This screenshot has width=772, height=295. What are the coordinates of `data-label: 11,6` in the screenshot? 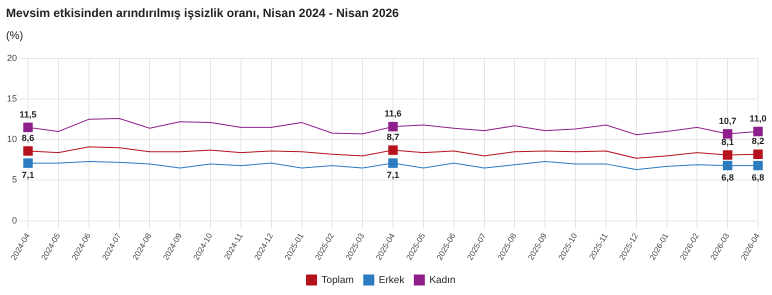 It's located at (393, 113).